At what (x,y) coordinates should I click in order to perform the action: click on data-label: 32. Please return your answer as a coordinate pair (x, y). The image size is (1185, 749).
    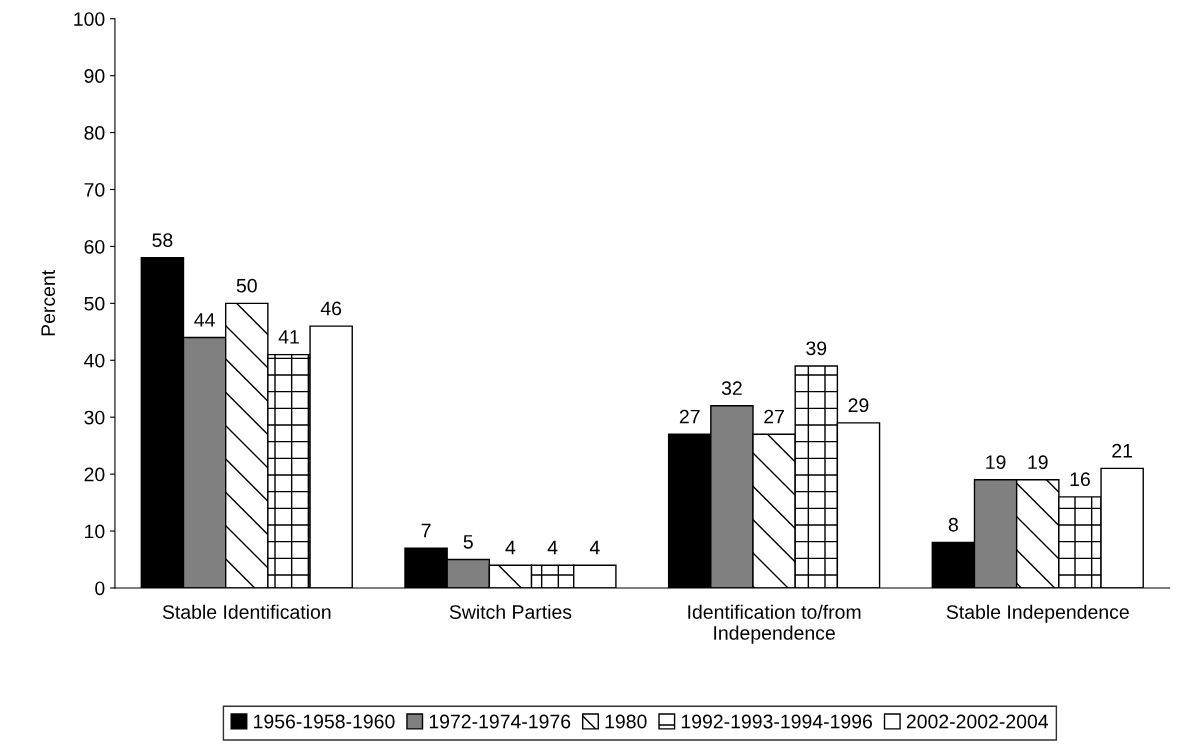
    Looking at the image, I should click on (731, 388).